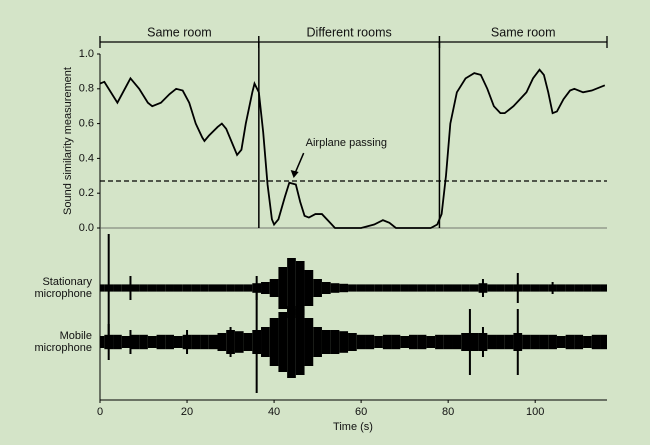 The width and height of the screenshot is (650, 445). What do you see at coordinates (294, 174) in the screenshot?
I see `annotation-arrowhead` at bounding box center [294, 174].